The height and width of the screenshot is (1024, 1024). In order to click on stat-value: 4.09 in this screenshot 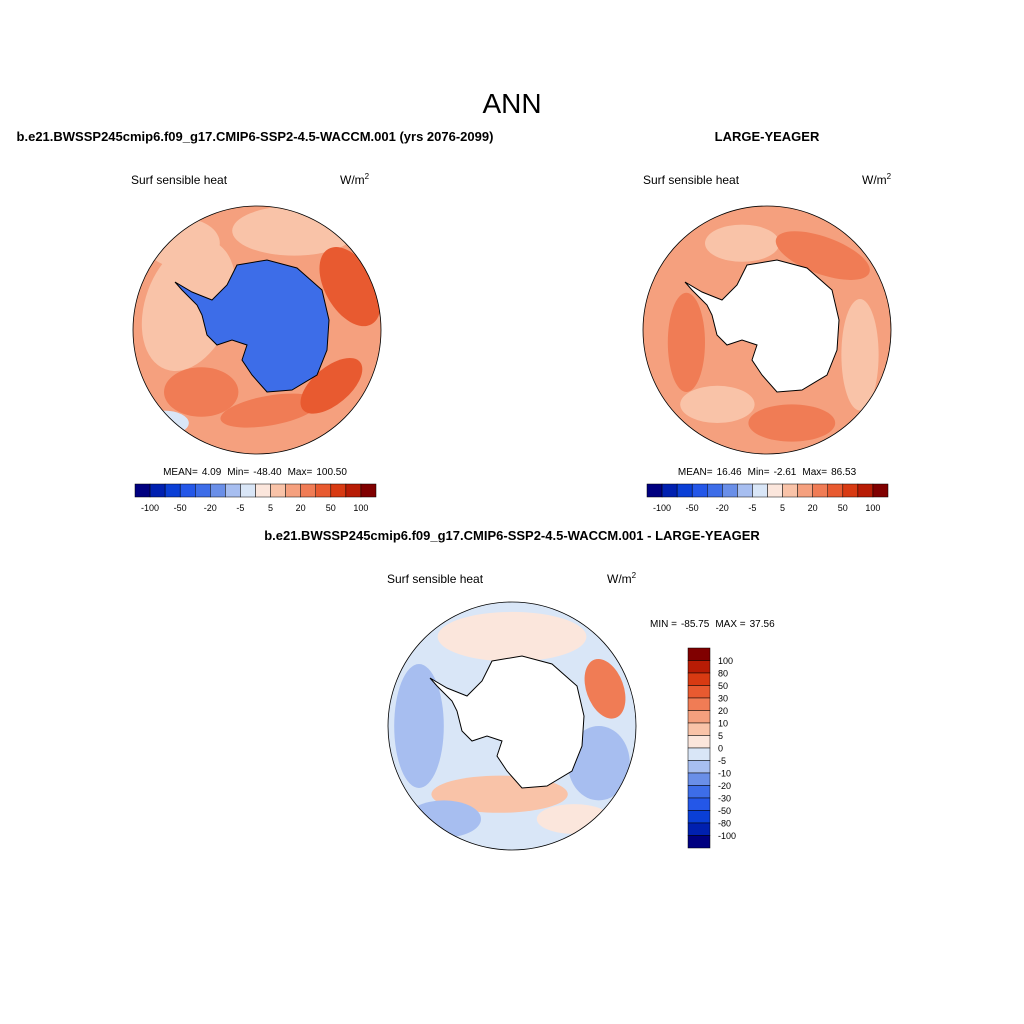, I will do `click(212, 472)`.